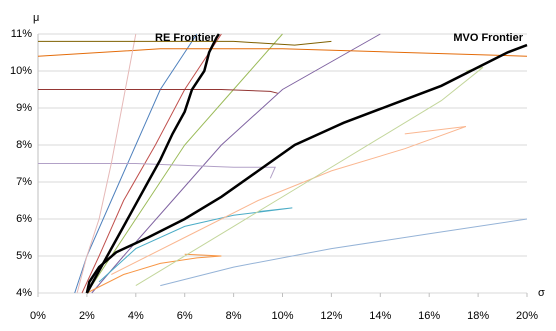 This screenshot has width=556, height=331. I want to click on y-tick-label: 7%, so click(24, 182).